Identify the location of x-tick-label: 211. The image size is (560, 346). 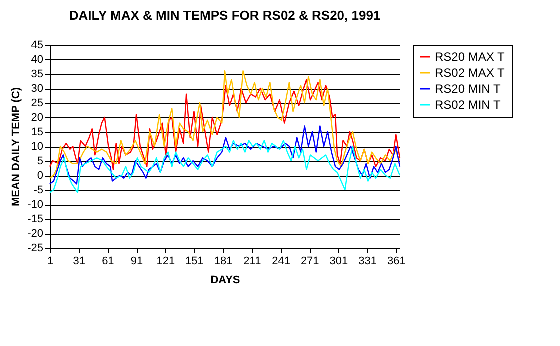
(253, 262).